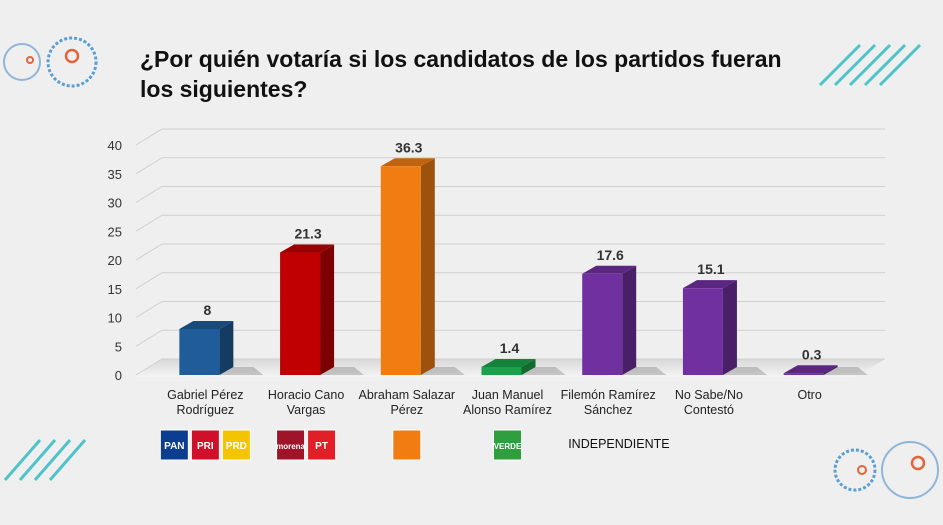  I want to click on y-tick-label: 0, so click(118, 375).